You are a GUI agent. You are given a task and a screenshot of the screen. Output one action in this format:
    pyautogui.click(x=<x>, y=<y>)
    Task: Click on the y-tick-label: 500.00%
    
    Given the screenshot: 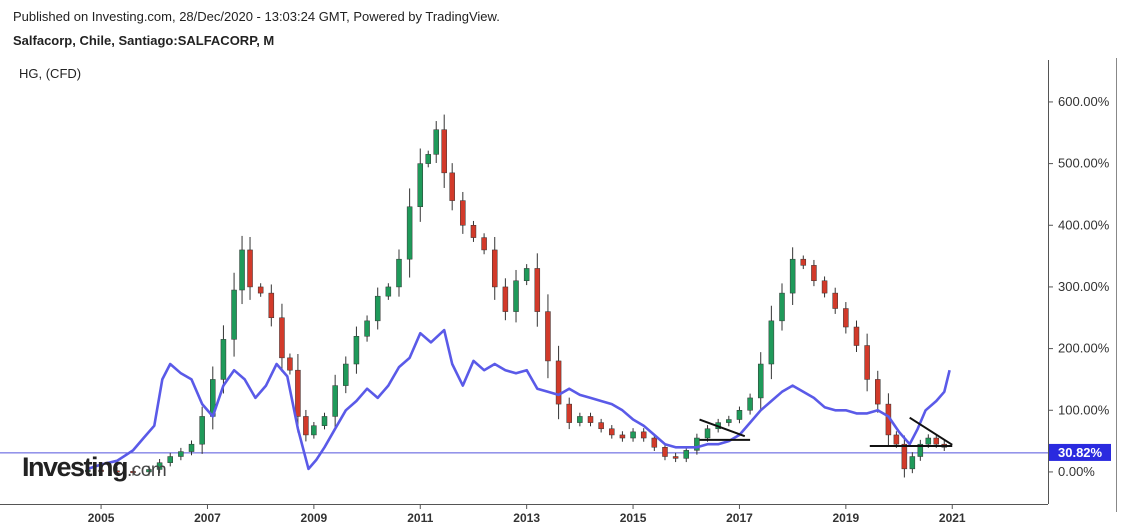 What is the action you would take?
    pyautogui.click(x=1084, y=163)
    